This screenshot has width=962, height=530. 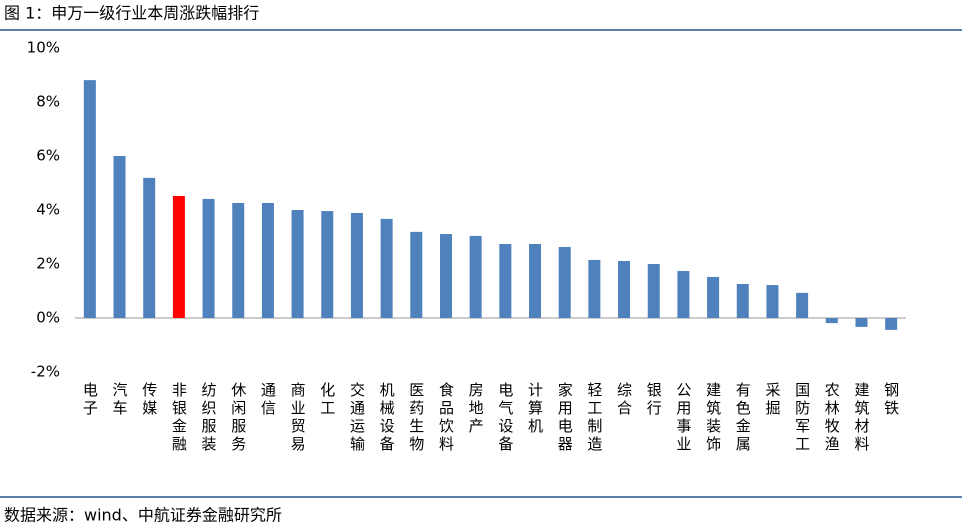 What do you see at coordinates (624, 400) in the screenshot?
I see `x-tick-label: 综合` at bounding box center [624, 400].